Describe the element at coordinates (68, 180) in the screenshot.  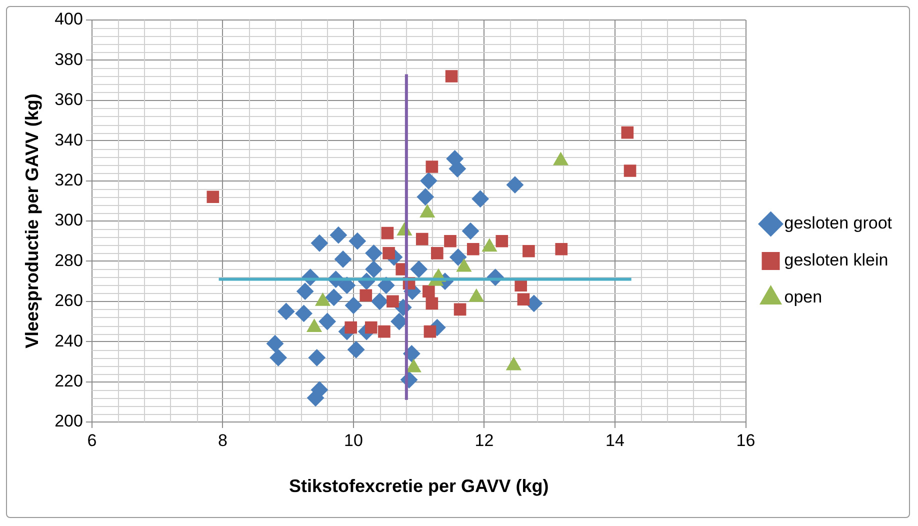
I see `y-tick-label: 320` at that location.